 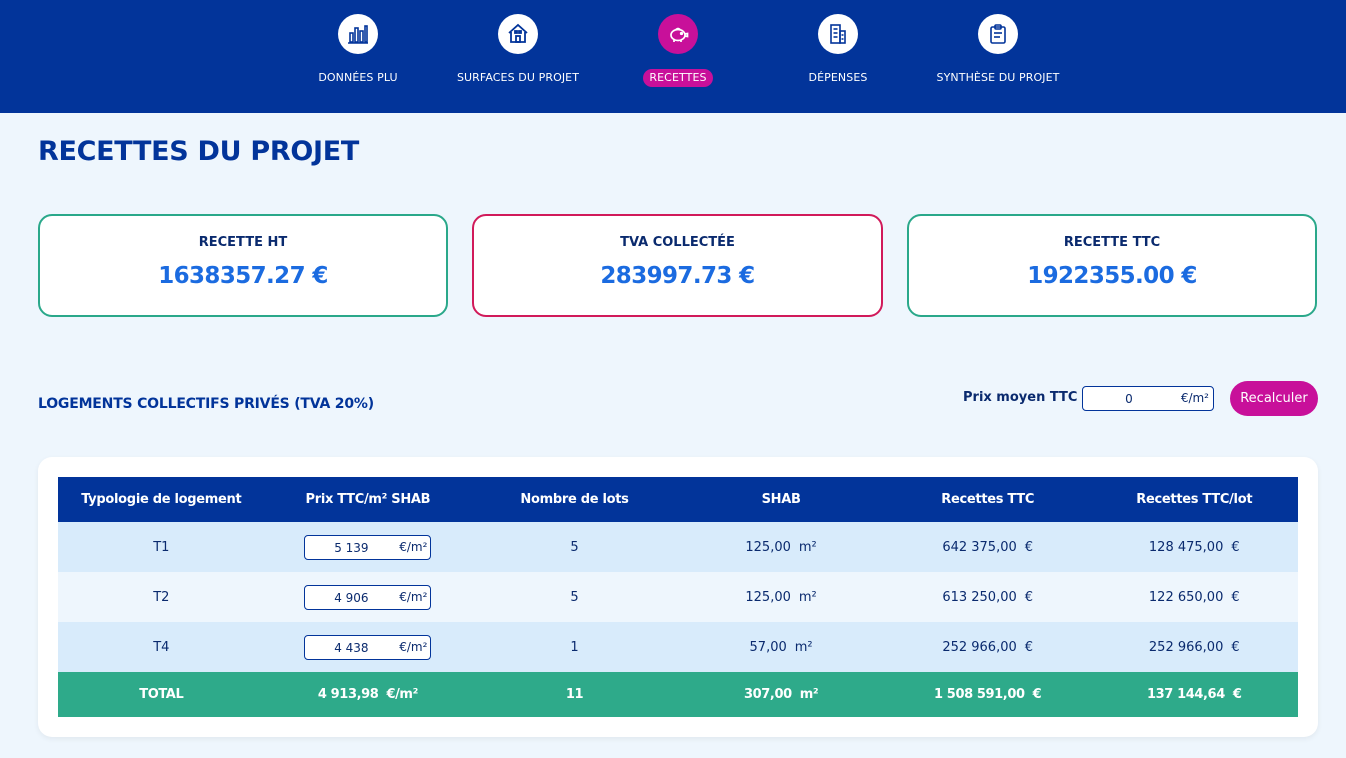 I want to click on recettes-value: 252 966,00, so click(x=979, y=647).